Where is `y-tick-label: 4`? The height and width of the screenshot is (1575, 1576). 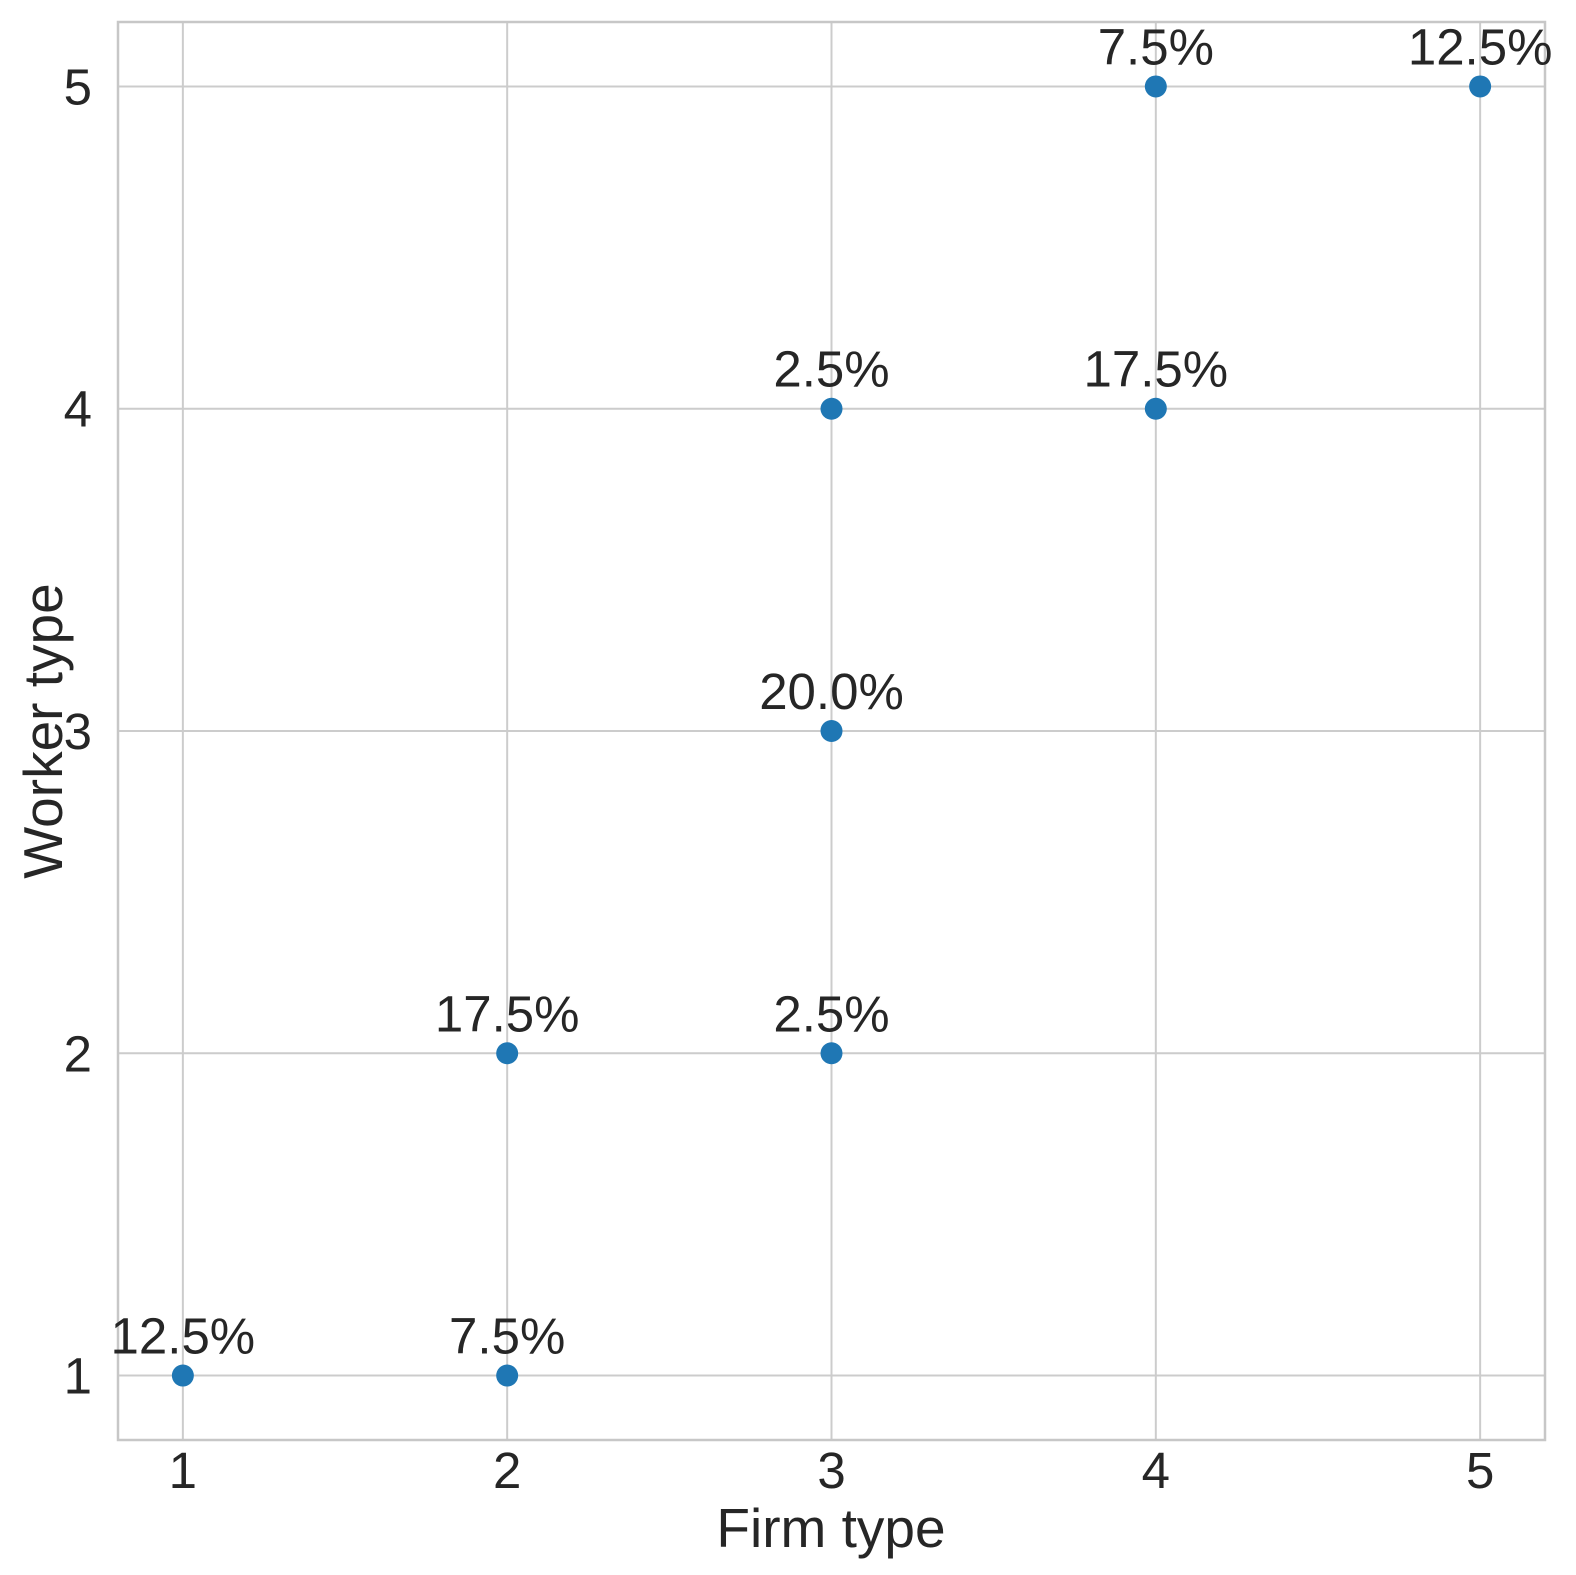
y-tick-label: 4 is located at coordinates (78, 409).